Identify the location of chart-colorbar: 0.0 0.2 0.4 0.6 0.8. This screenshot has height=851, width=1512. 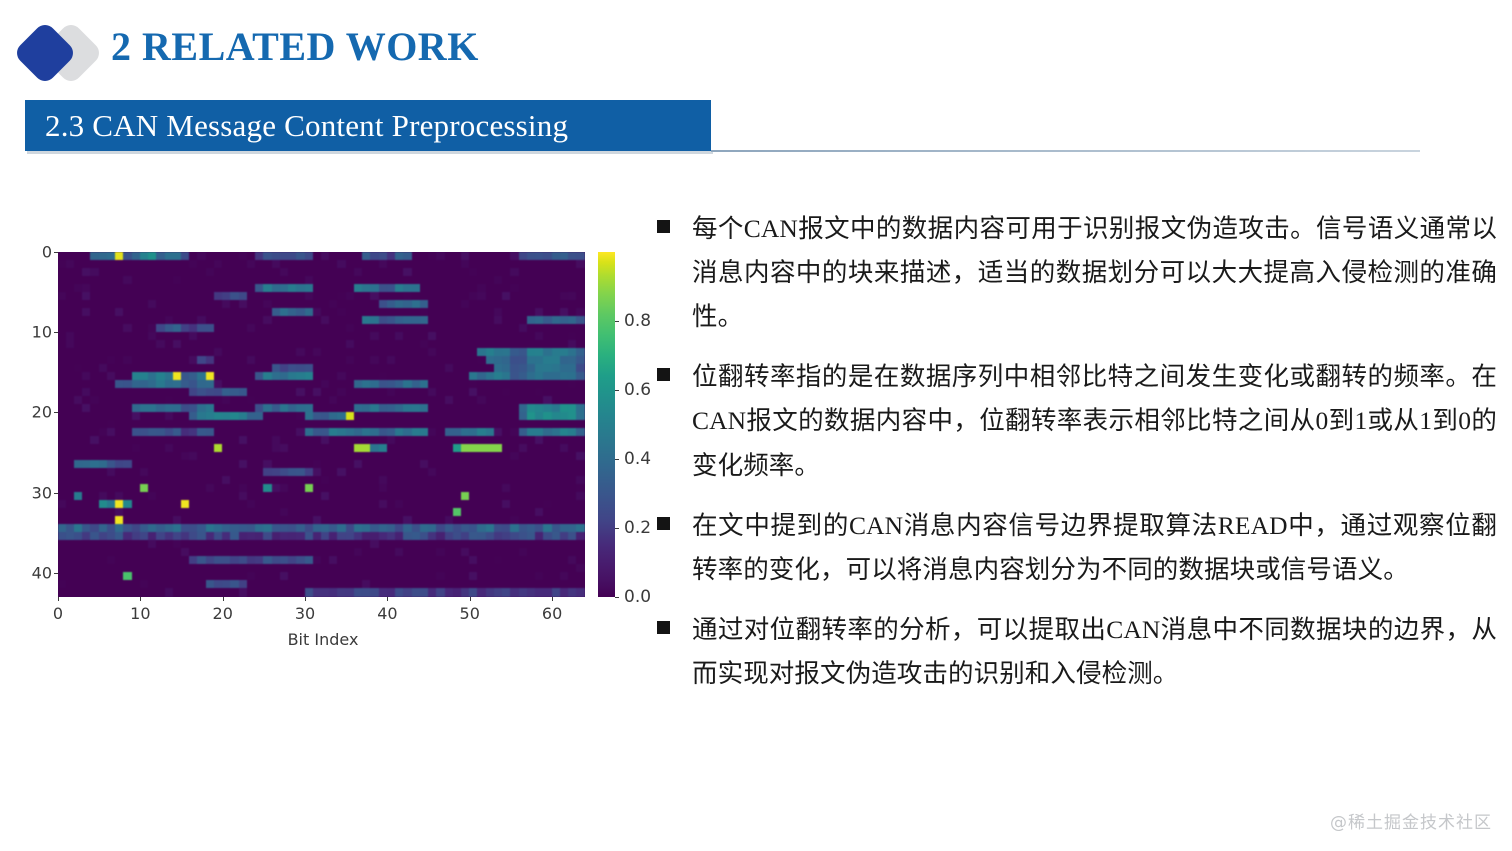
(624, 429).